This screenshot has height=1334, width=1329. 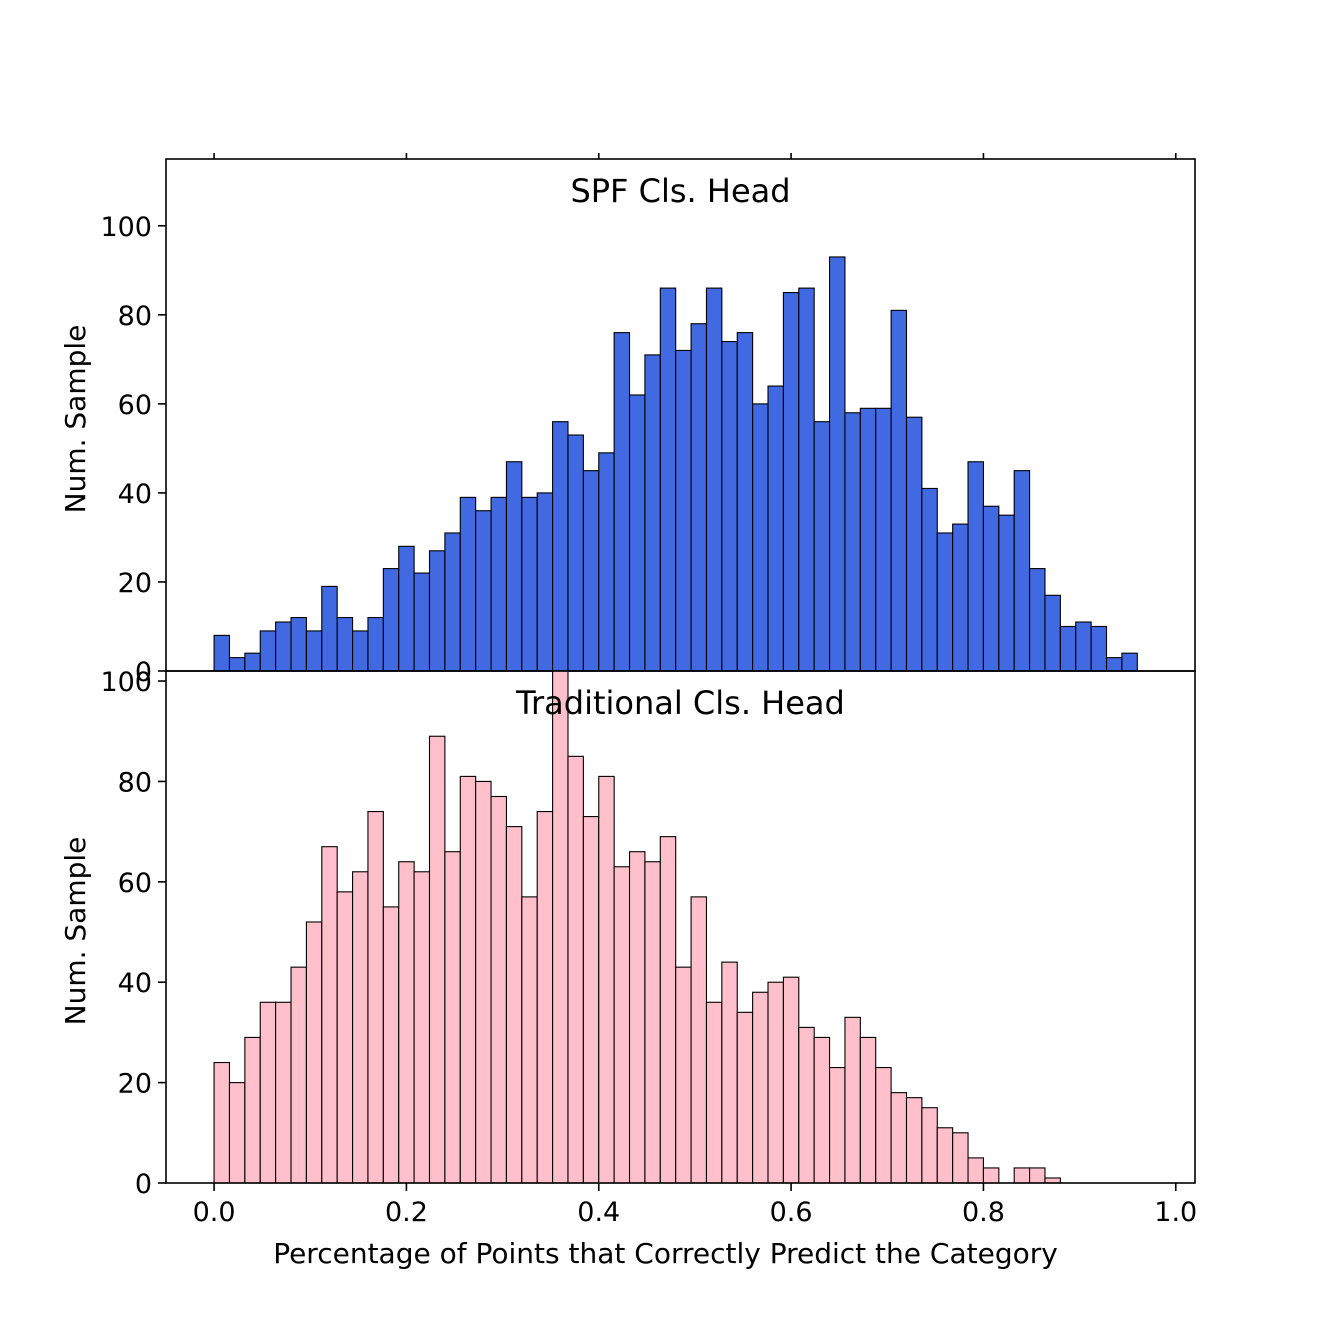 What do you see at coordinates (1175, 1212) in the screenshot?
I see `x-tick-label: 1.0` at bounding box center [1175, 1212].